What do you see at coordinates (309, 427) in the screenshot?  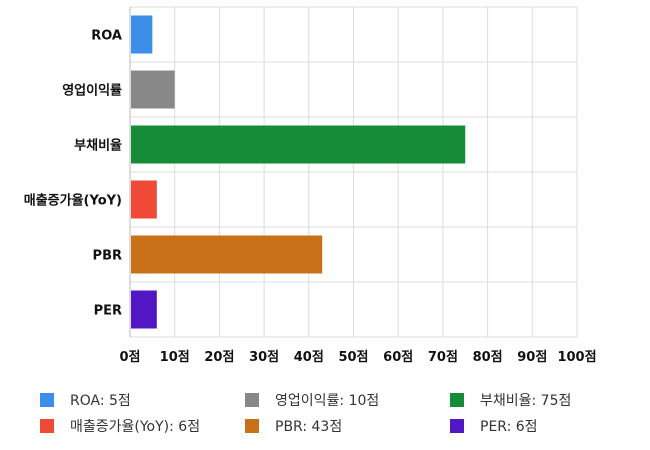 I see `legend-label: PBR: 43점` at bounding box center [309, 427].